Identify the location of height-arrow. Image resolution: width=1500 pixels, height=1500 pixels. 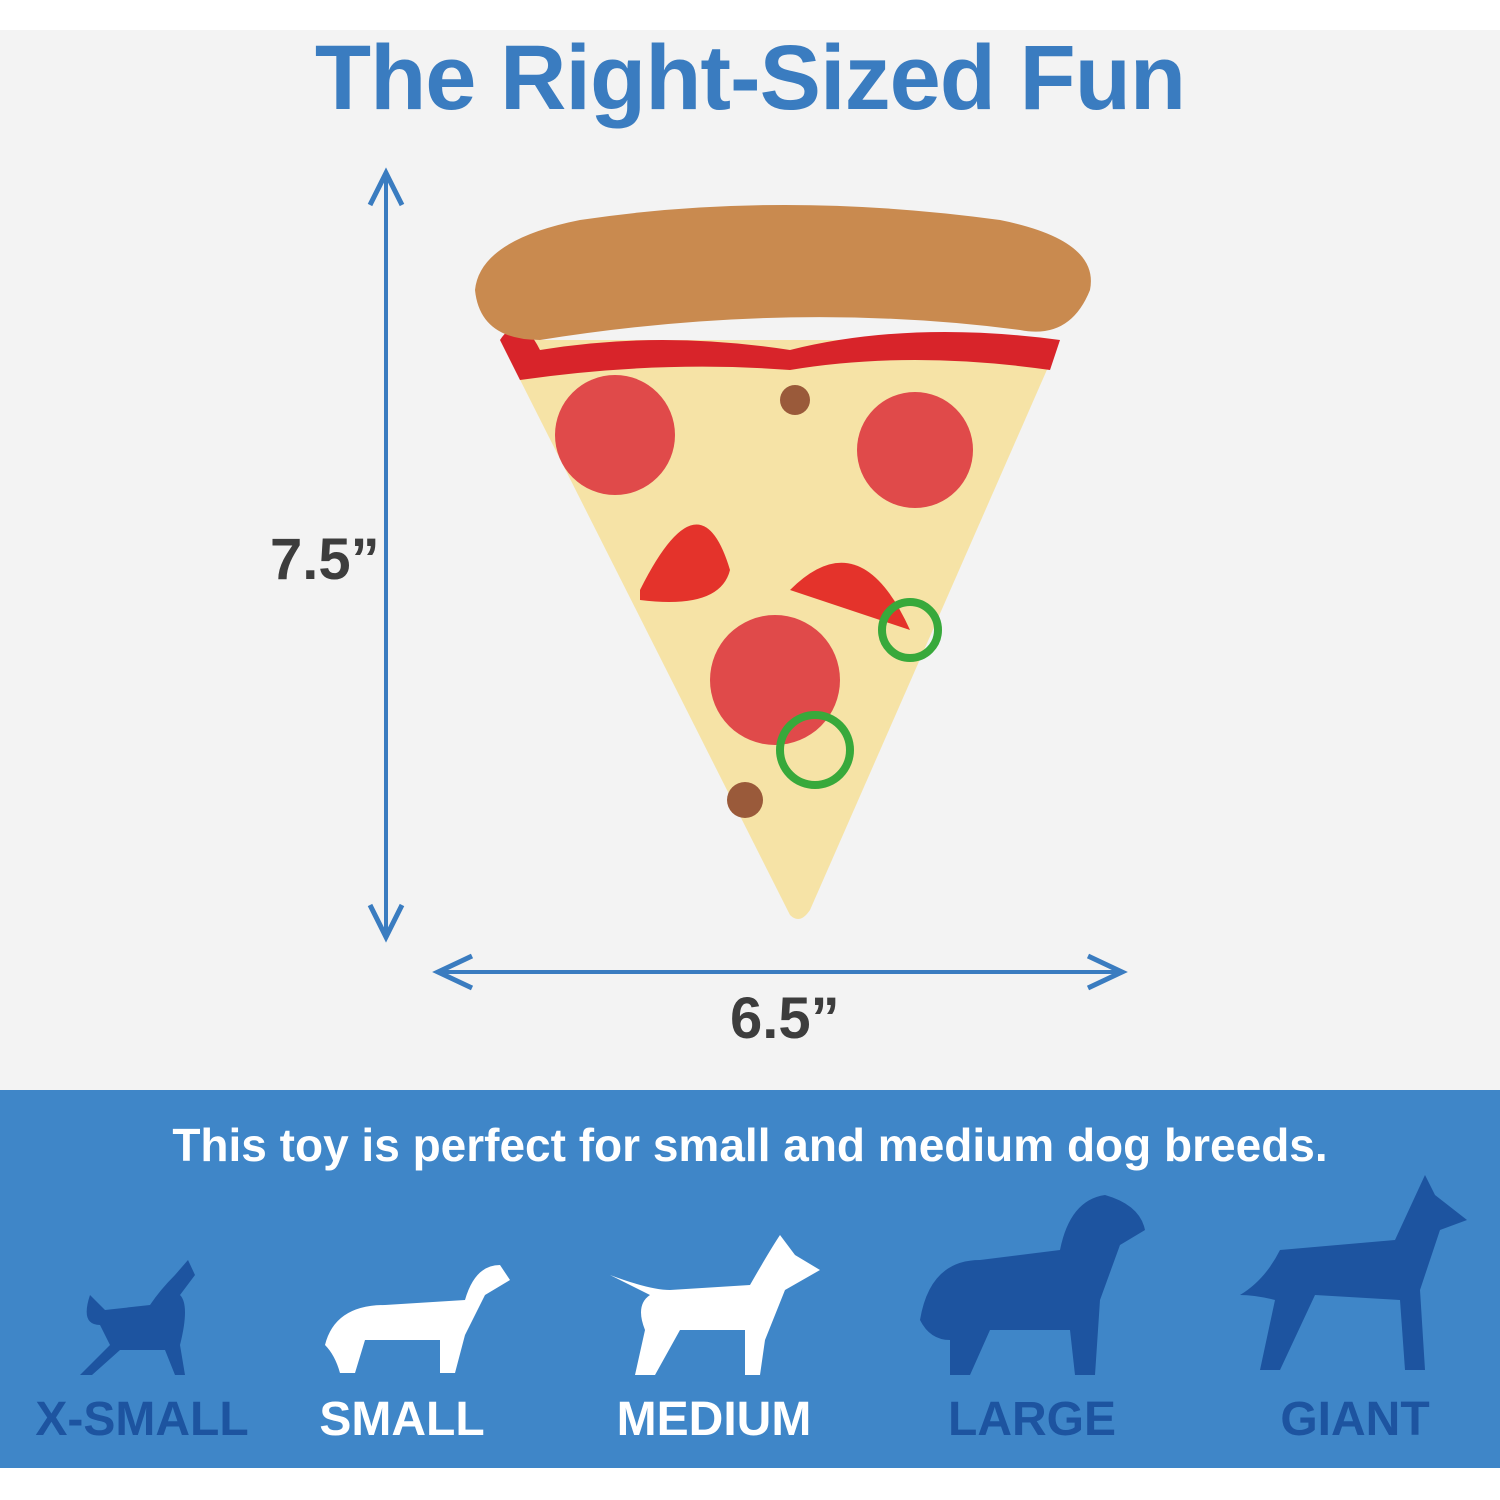
(386, 555).